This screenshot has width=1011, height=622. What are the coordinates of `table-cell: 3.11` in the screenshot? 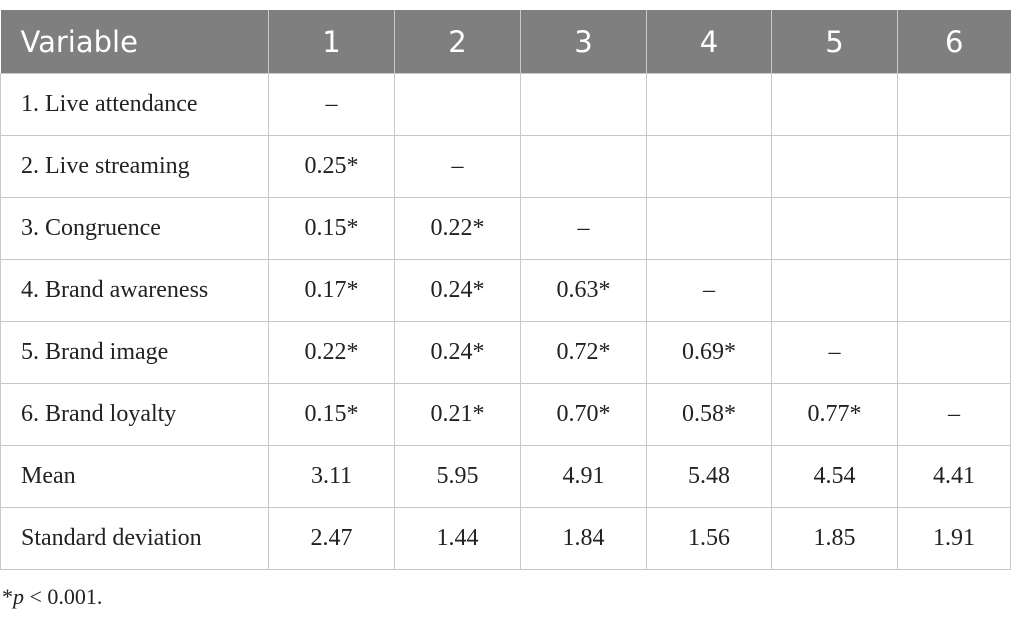 It's located at (331, 476).